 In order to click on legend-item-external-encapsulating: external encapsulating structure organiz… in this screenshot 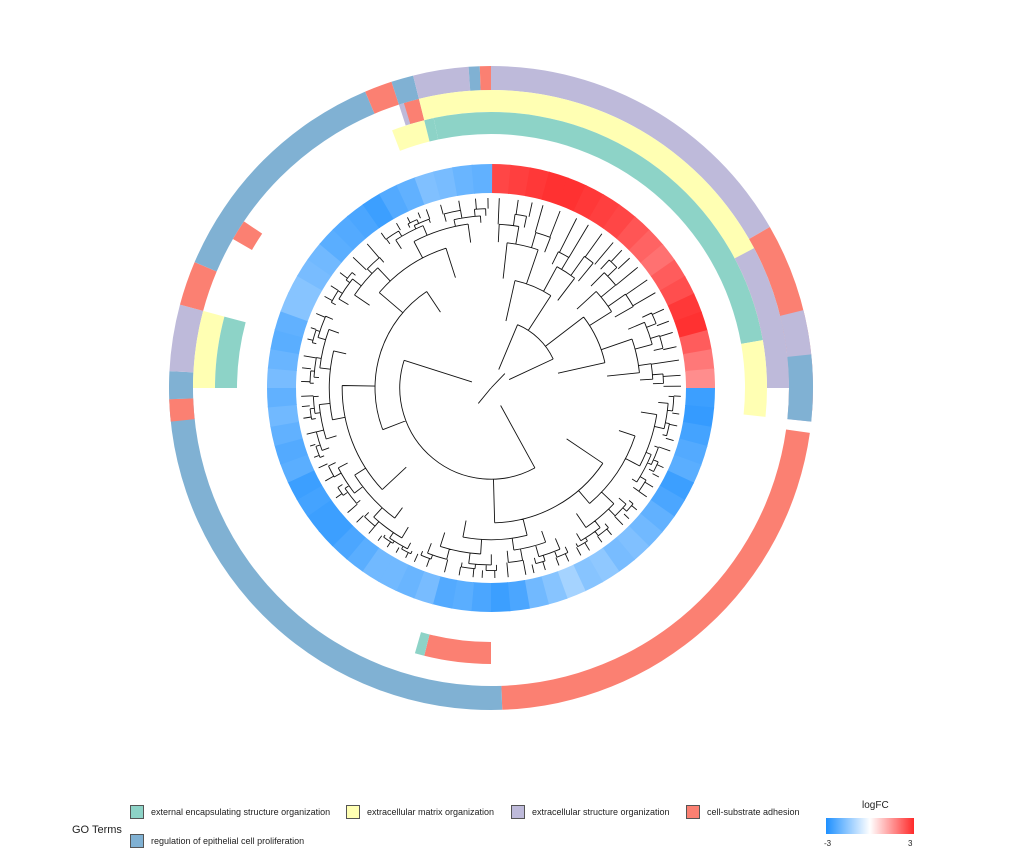, I will do `click(230, 812)`.